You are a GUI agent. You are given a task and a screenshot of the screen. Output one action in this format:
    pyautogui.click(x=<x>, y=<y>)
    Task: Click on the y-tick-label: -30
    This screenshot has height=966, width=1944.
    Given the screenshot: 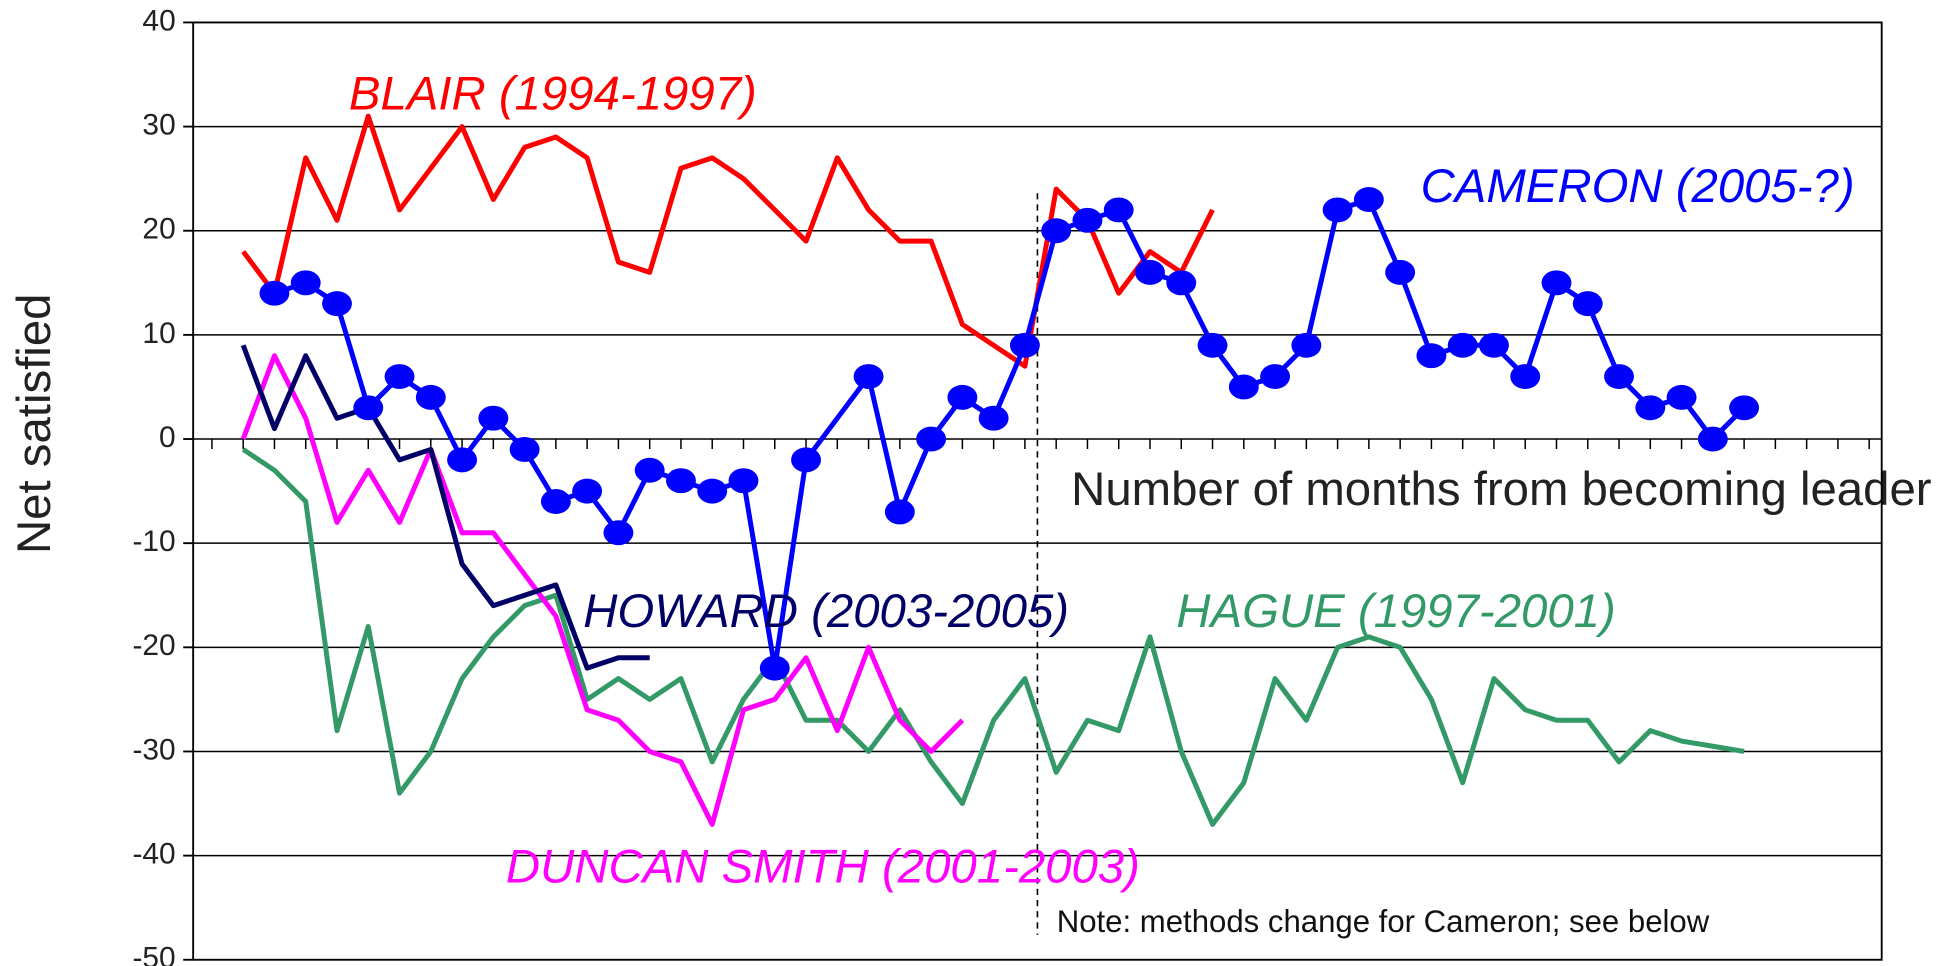 What is the action you would take?
    pyautogui.click(x=153, y=749)
    